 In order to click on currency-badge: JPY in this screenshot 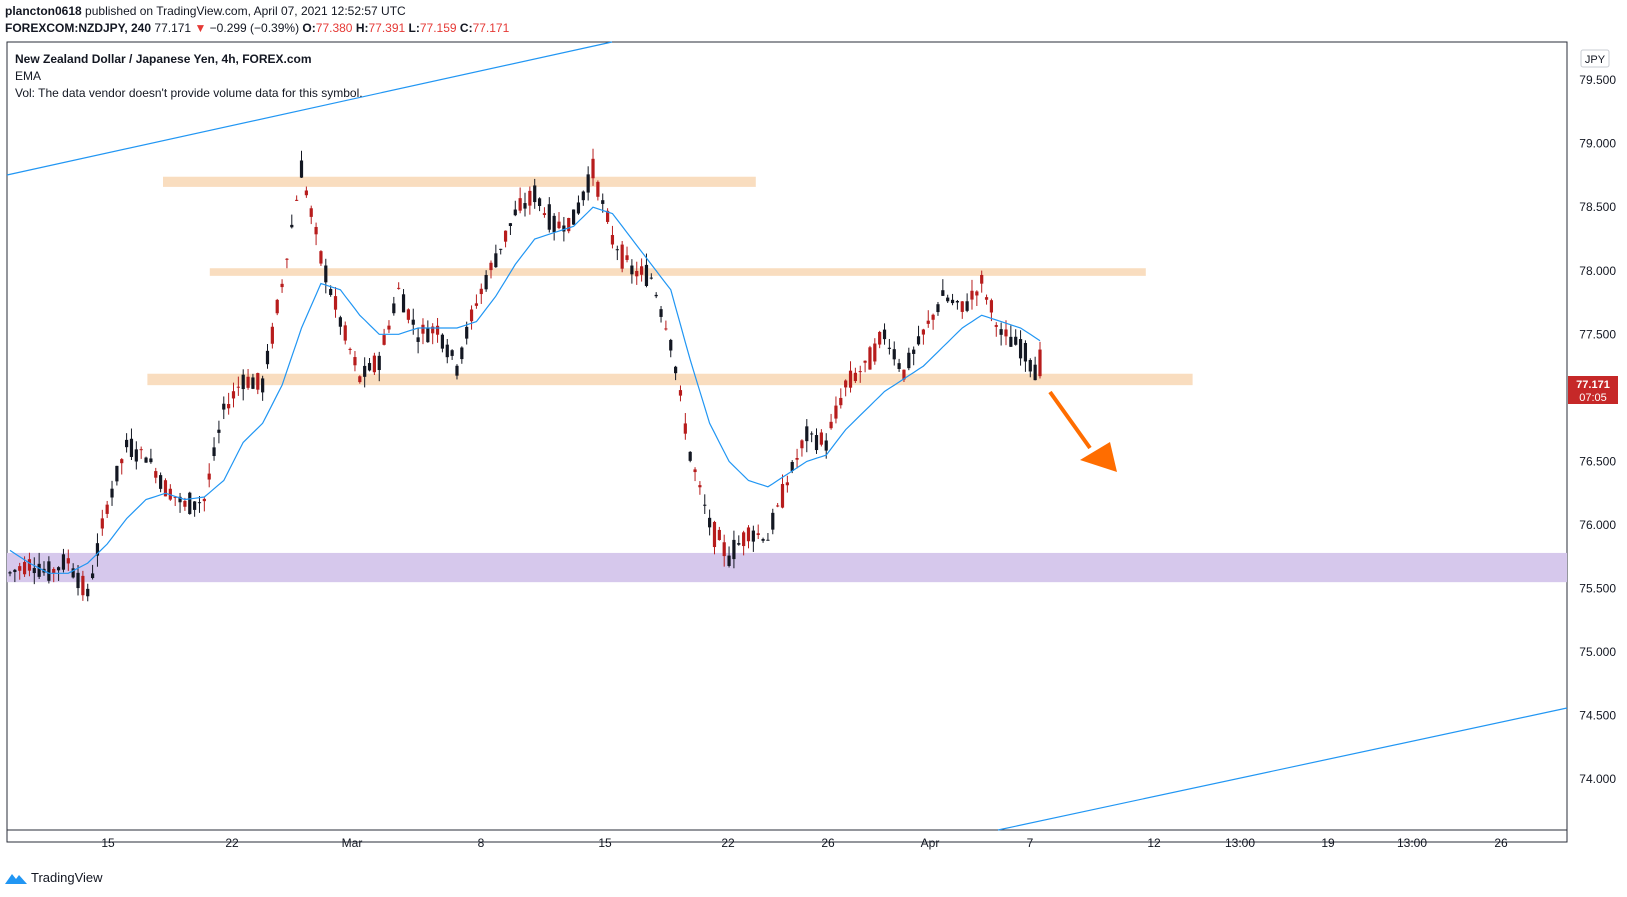, I will do `click(1595, 58)`.